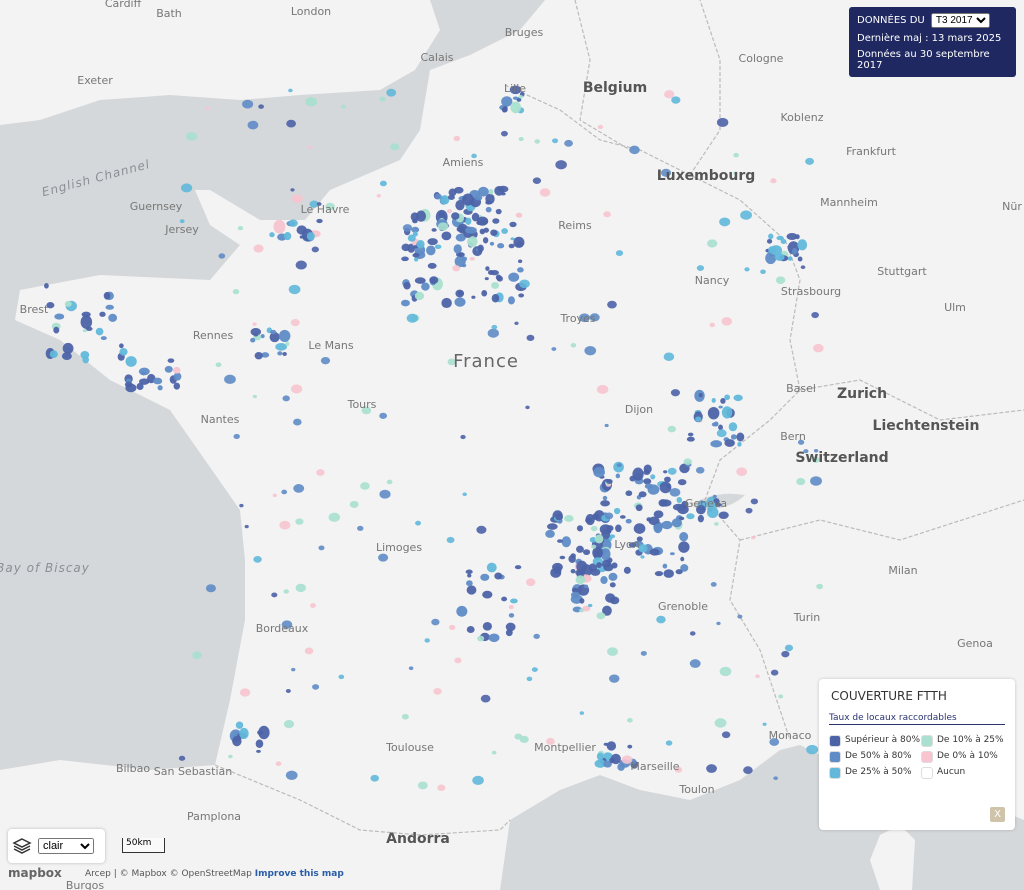 The height and width of the screenshot is (890, 1024). What do you see at coordinates (960, 20) in the screenshot?
I see `period-select: T3 2017` at bounding box center [960, 20].